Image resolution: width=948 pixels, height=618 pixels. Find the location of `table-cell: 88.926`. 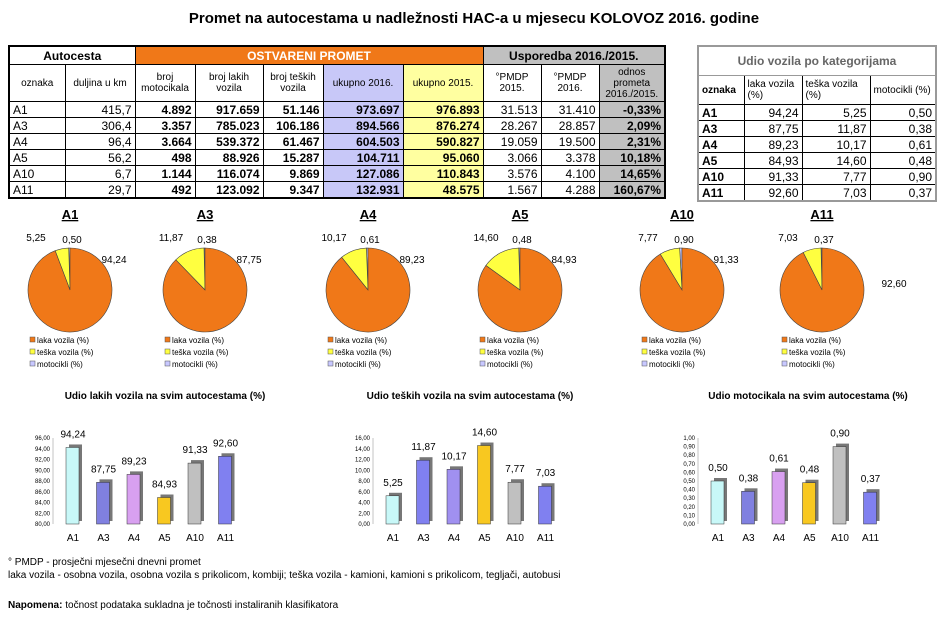

table-cell: 88.926 is located at coordinates (229, 157).